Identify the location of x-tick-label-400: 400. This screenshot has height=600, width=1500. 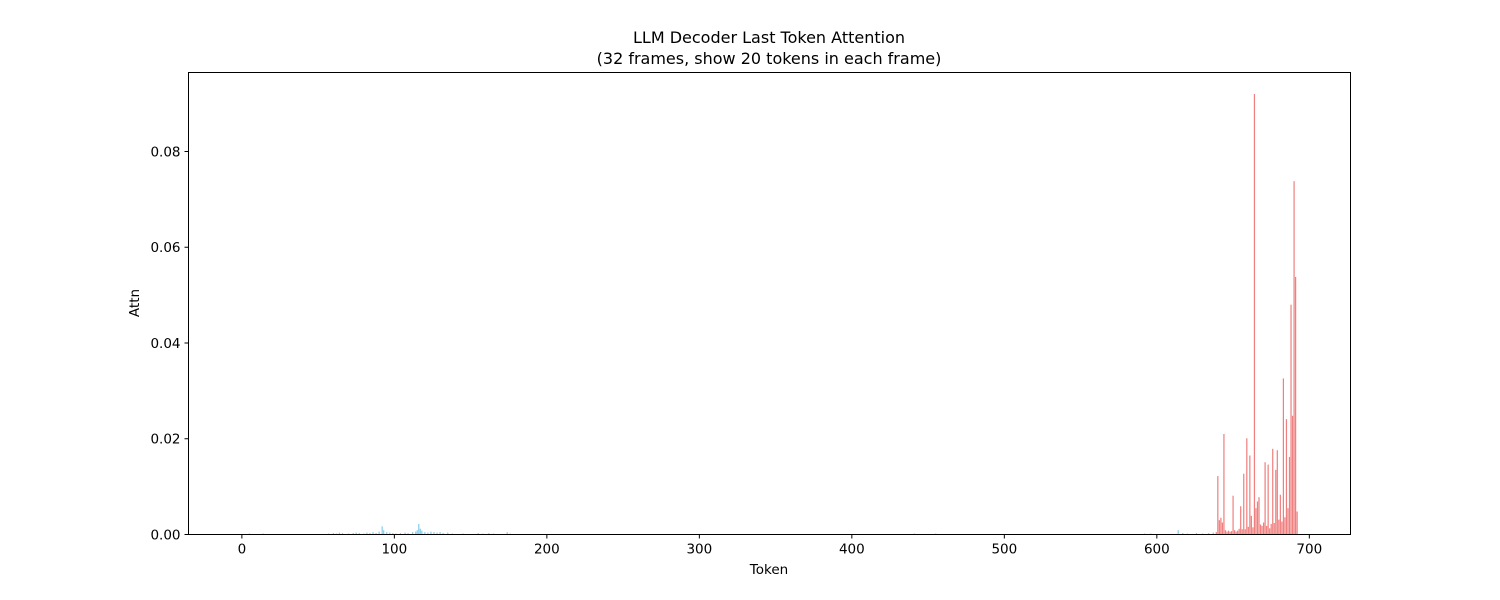
(852, 550).